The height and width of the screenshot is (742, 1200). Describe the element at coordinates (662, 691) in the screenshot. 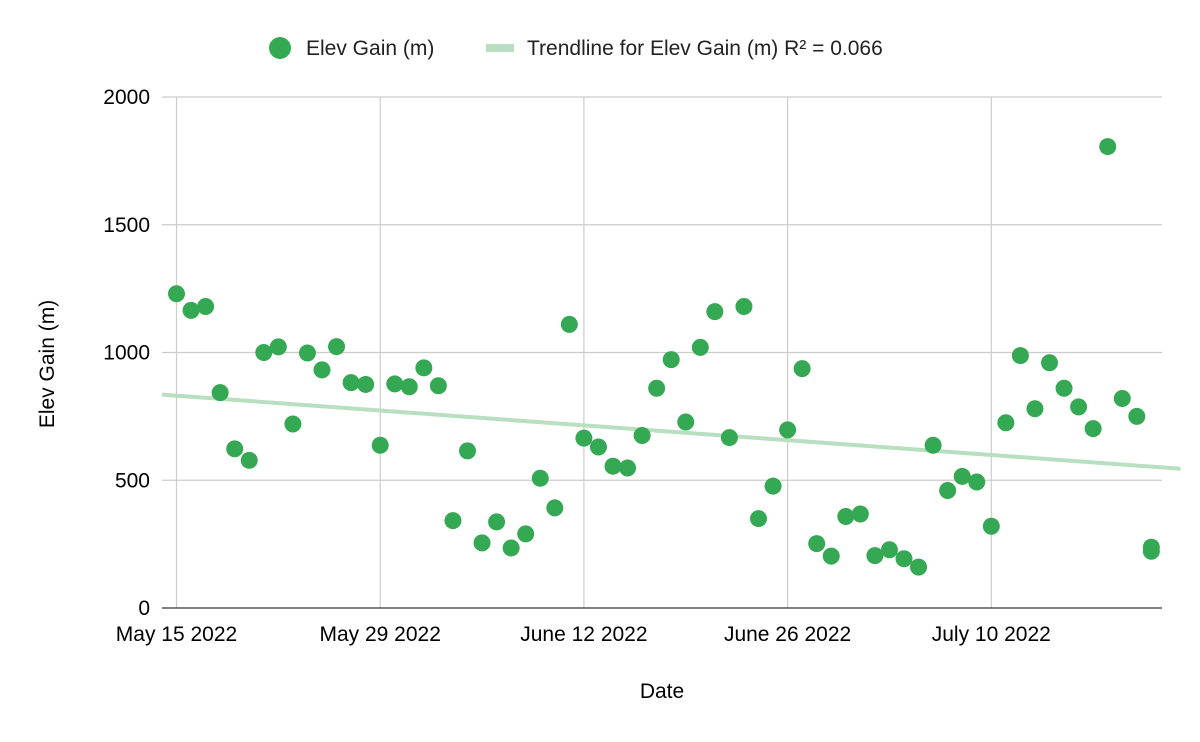

I see `x-axis-title: Date` at that location.